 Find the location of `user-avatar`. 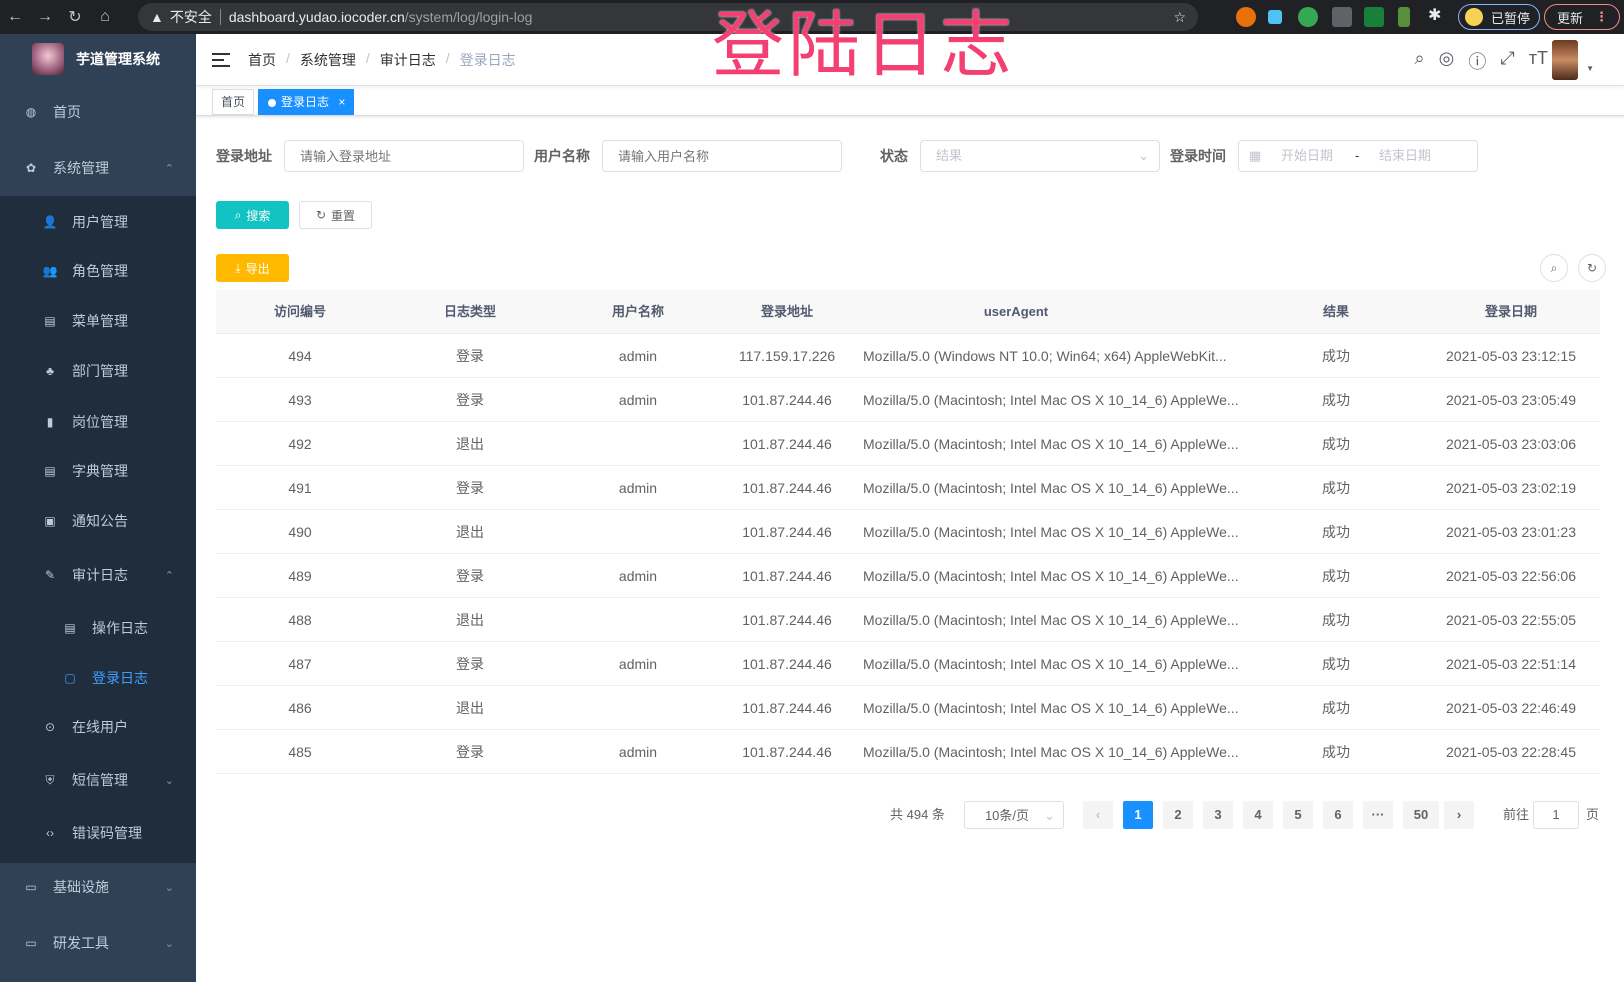

user-avatar is located at coordinates (1565, 60).